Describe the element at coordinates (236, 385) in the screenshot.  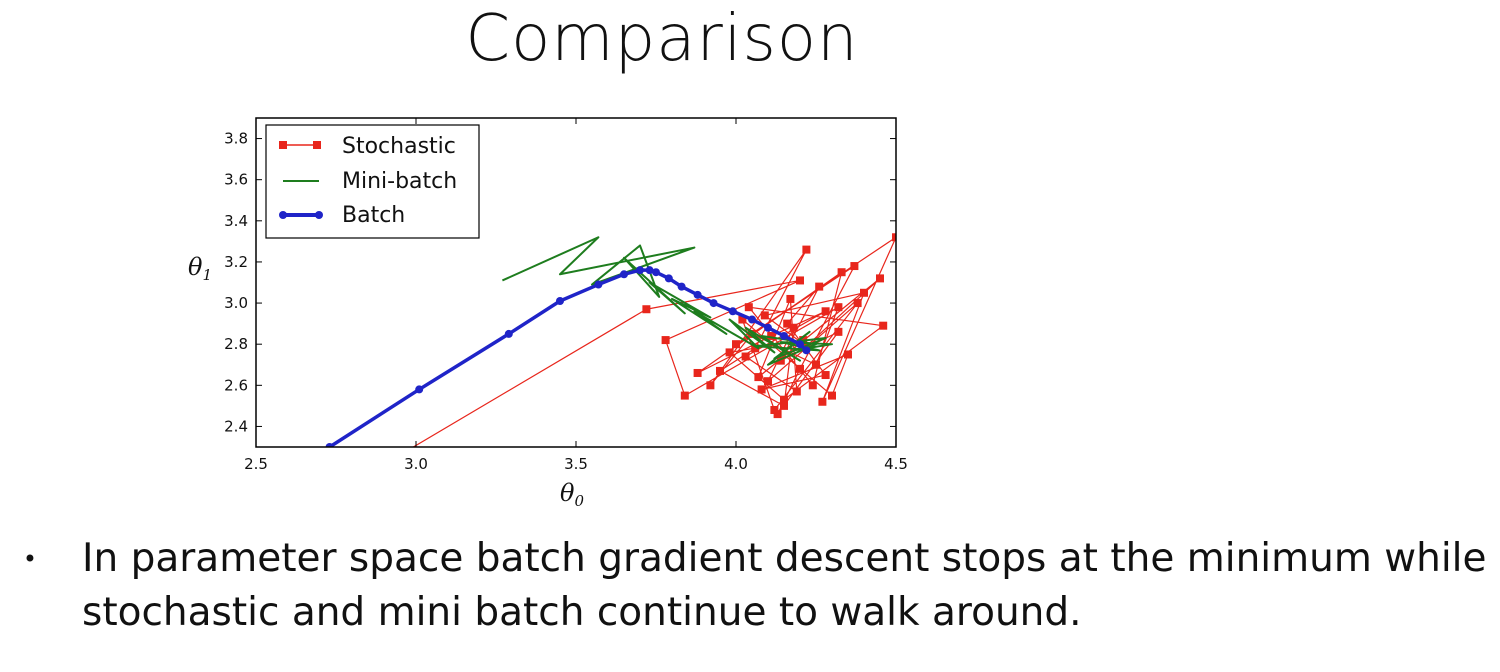
I see `y-tick-label: 2.6` at that location.